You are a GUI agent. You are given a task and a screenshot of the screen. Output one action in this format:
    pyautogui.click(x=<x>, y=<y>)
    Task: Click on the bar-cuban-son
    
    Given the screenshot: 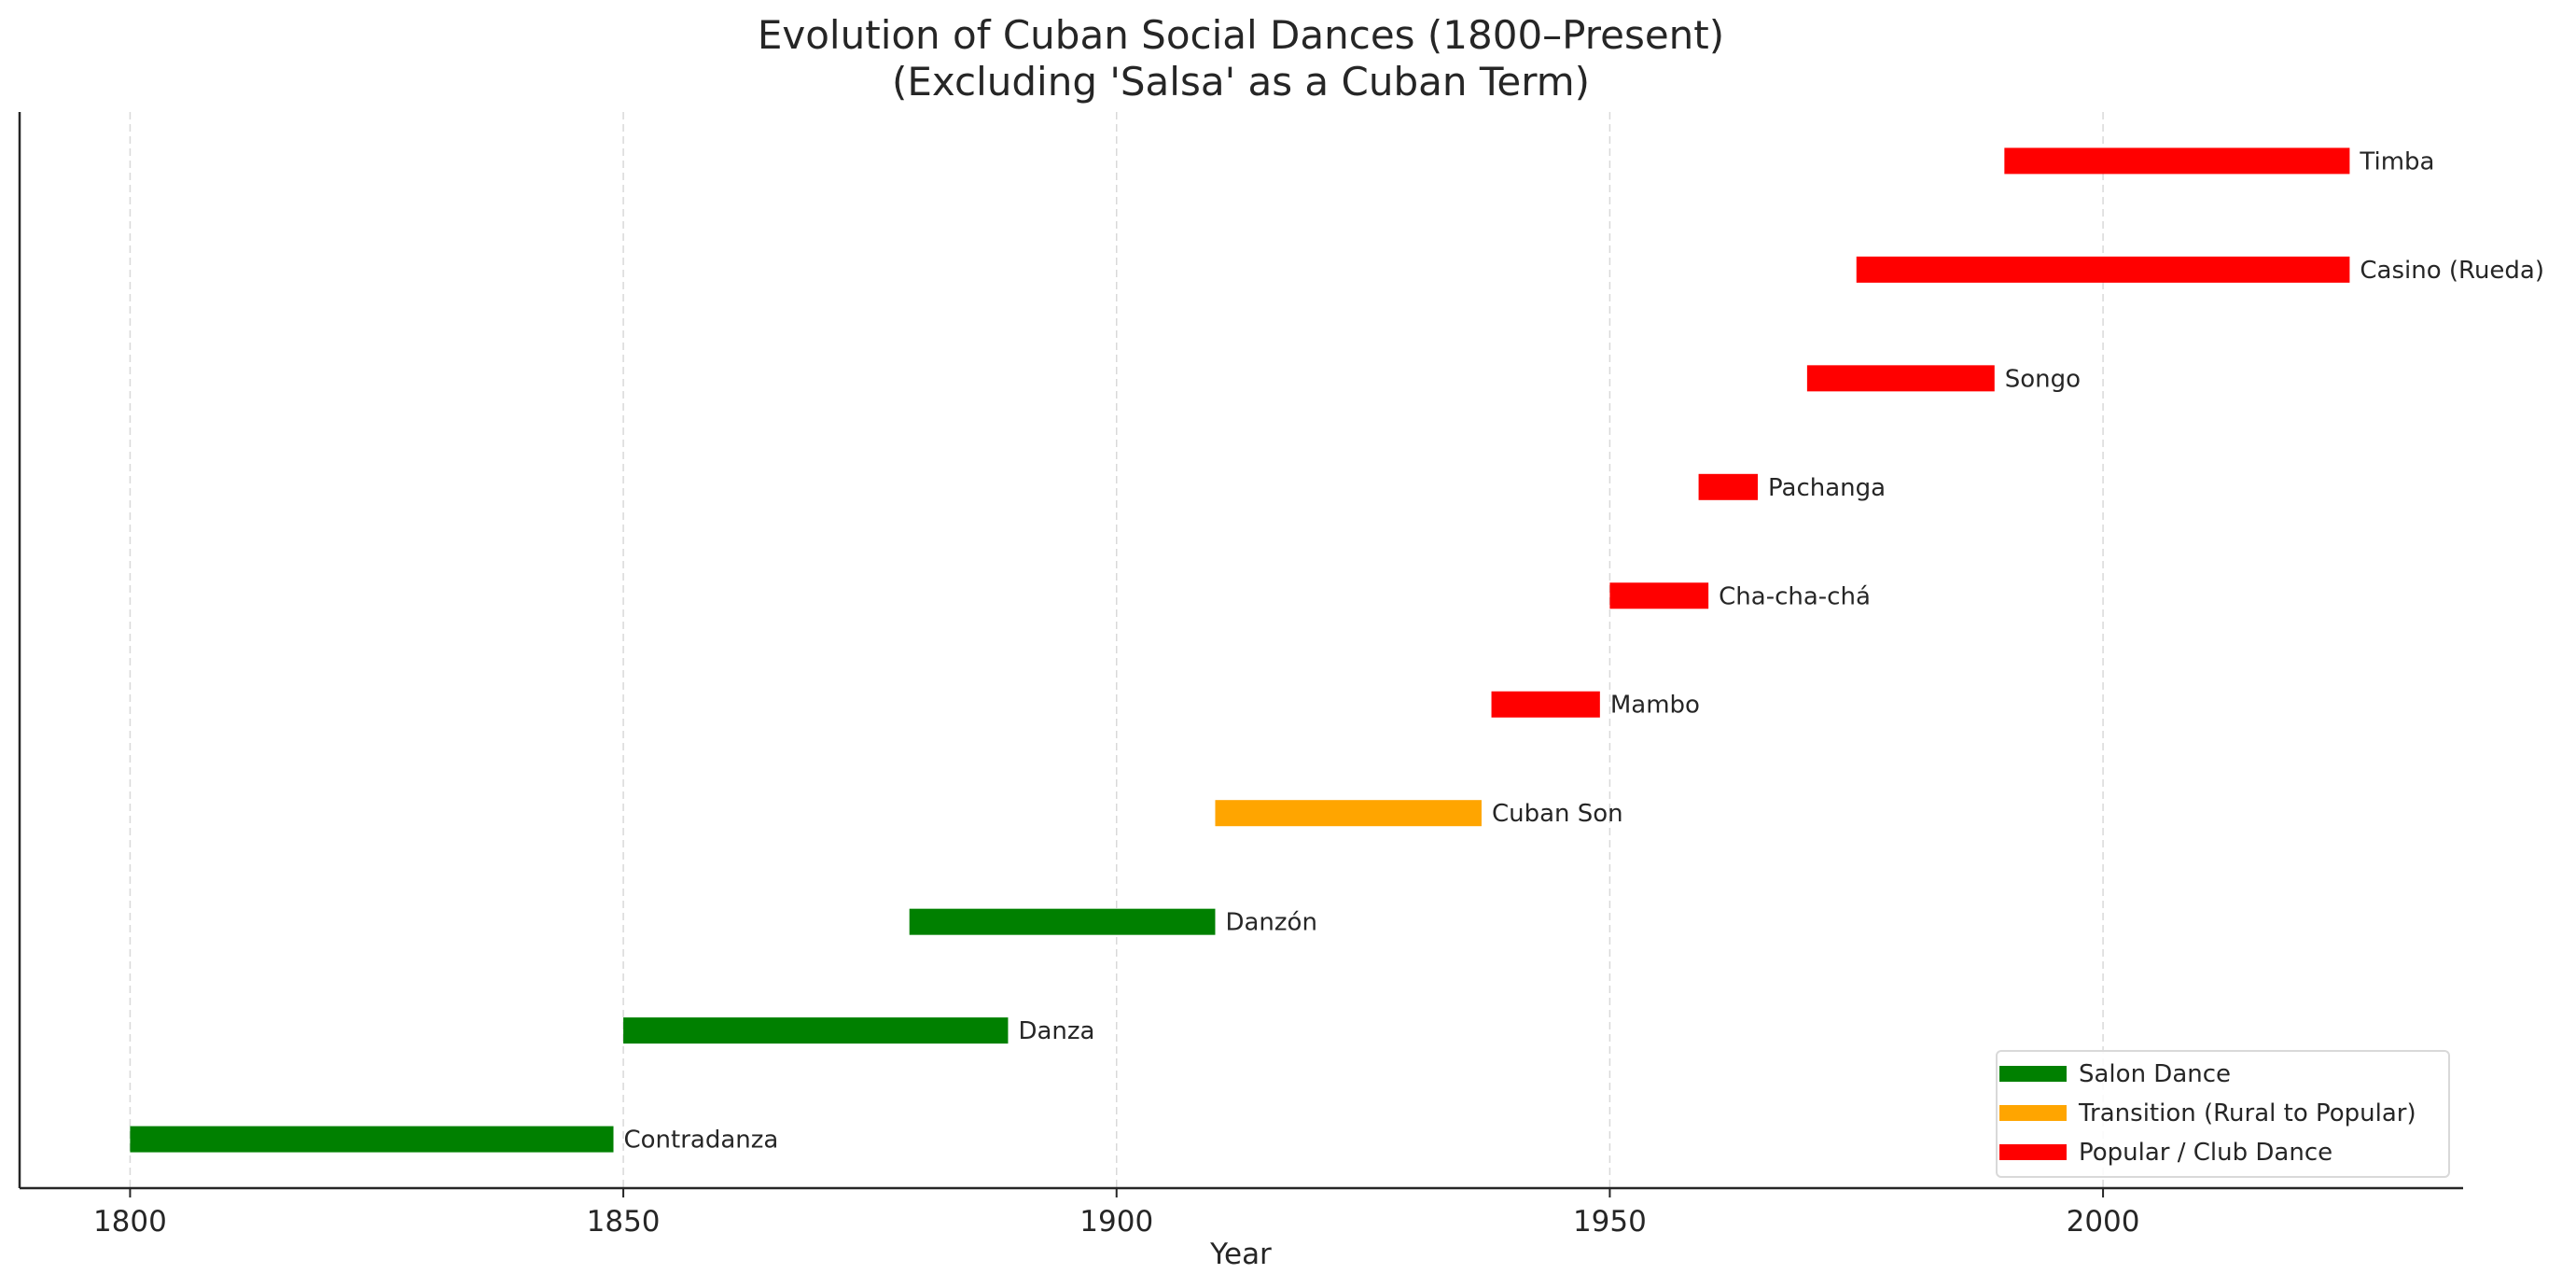 What is the action you would take?
    pyautogui.click(x=1348, y=813)
    